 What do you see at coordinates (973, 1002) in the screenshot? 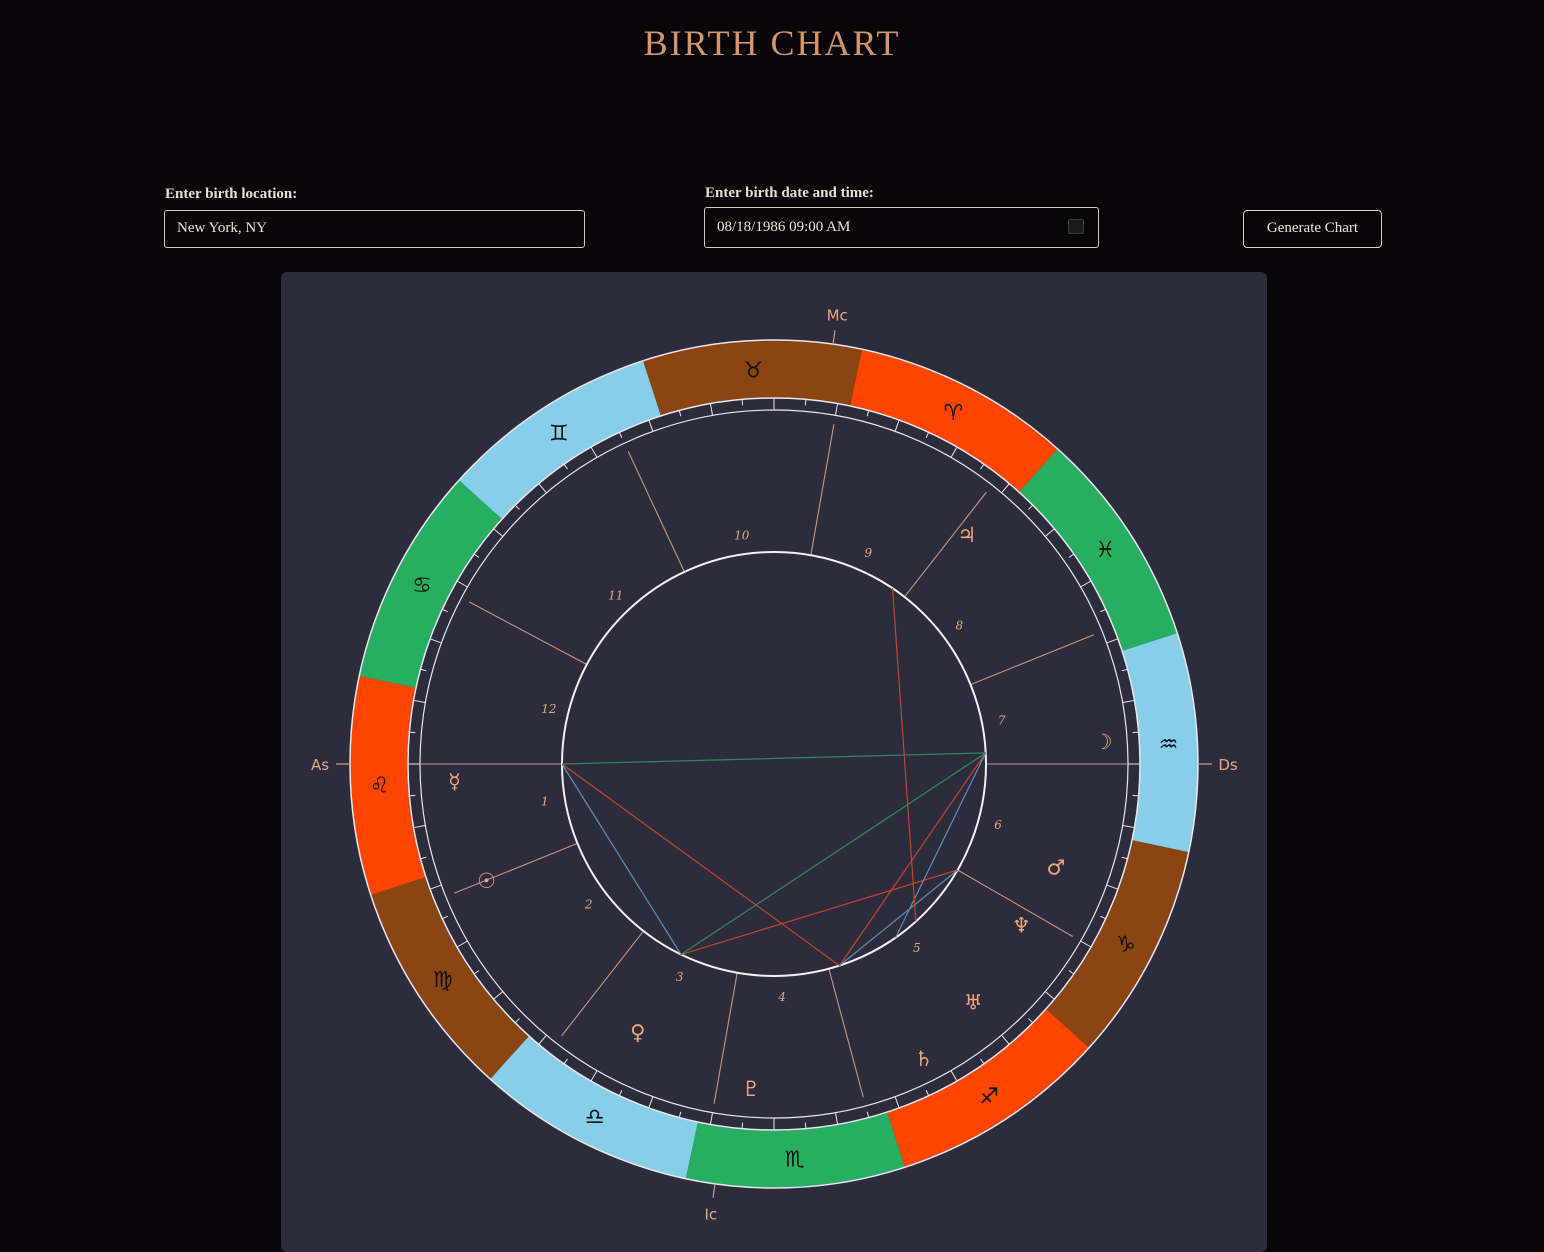
I see `planet-glyph-uranus: ♅` at bounding box center [973, 1002].